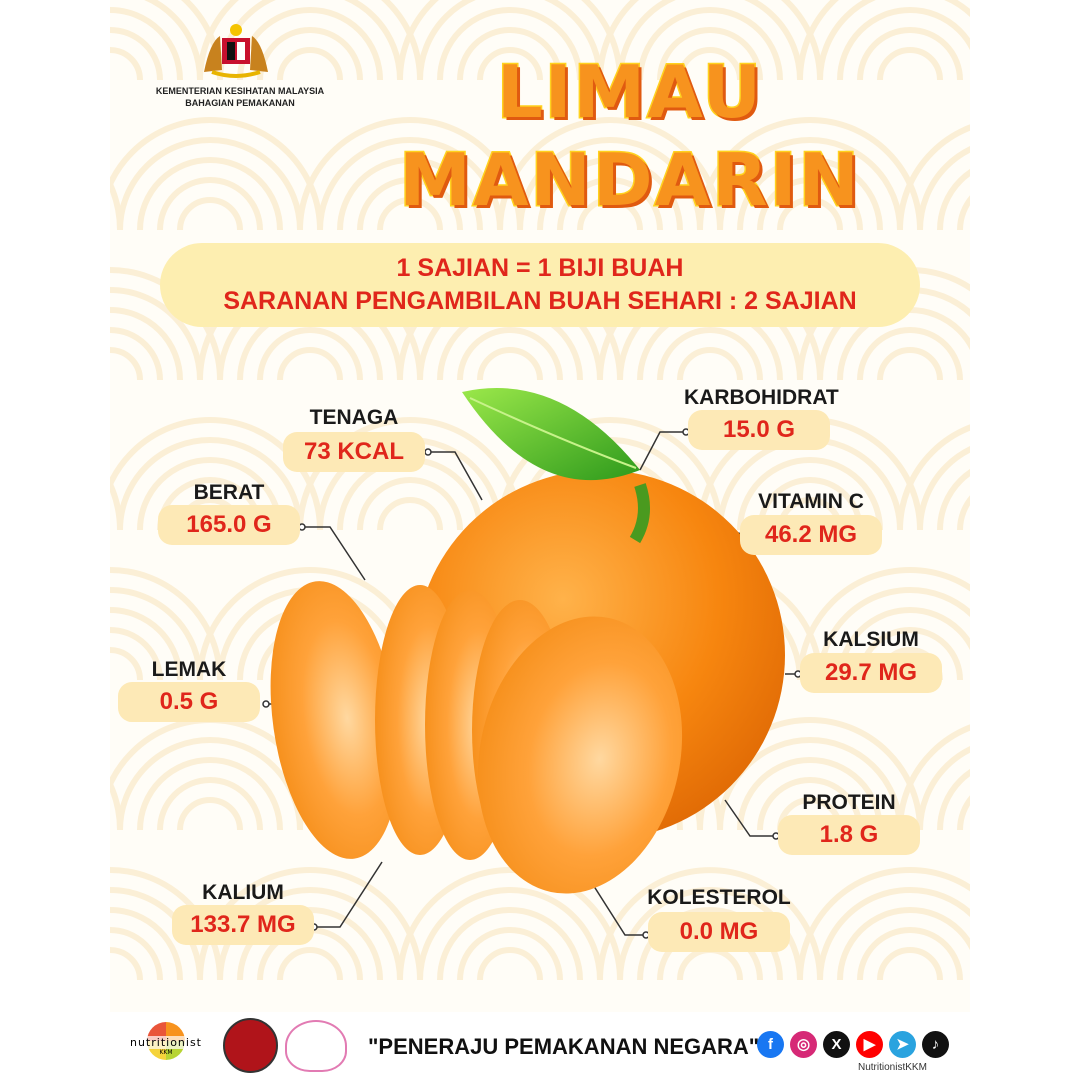  What do you see at coordinates (811, 535) in the screenshot?
I see `nutrient-value-vitamin-c: 46.2 MG` at bounding box center [811, 535].